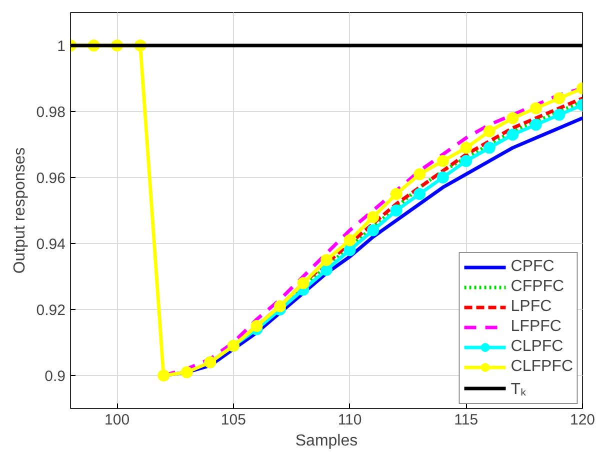 The width and height of the screenshot is (596, 452). Describe the element at coordinates (51, 178) in the screenshot. I see `y-tick-label: 0.96` at that location.